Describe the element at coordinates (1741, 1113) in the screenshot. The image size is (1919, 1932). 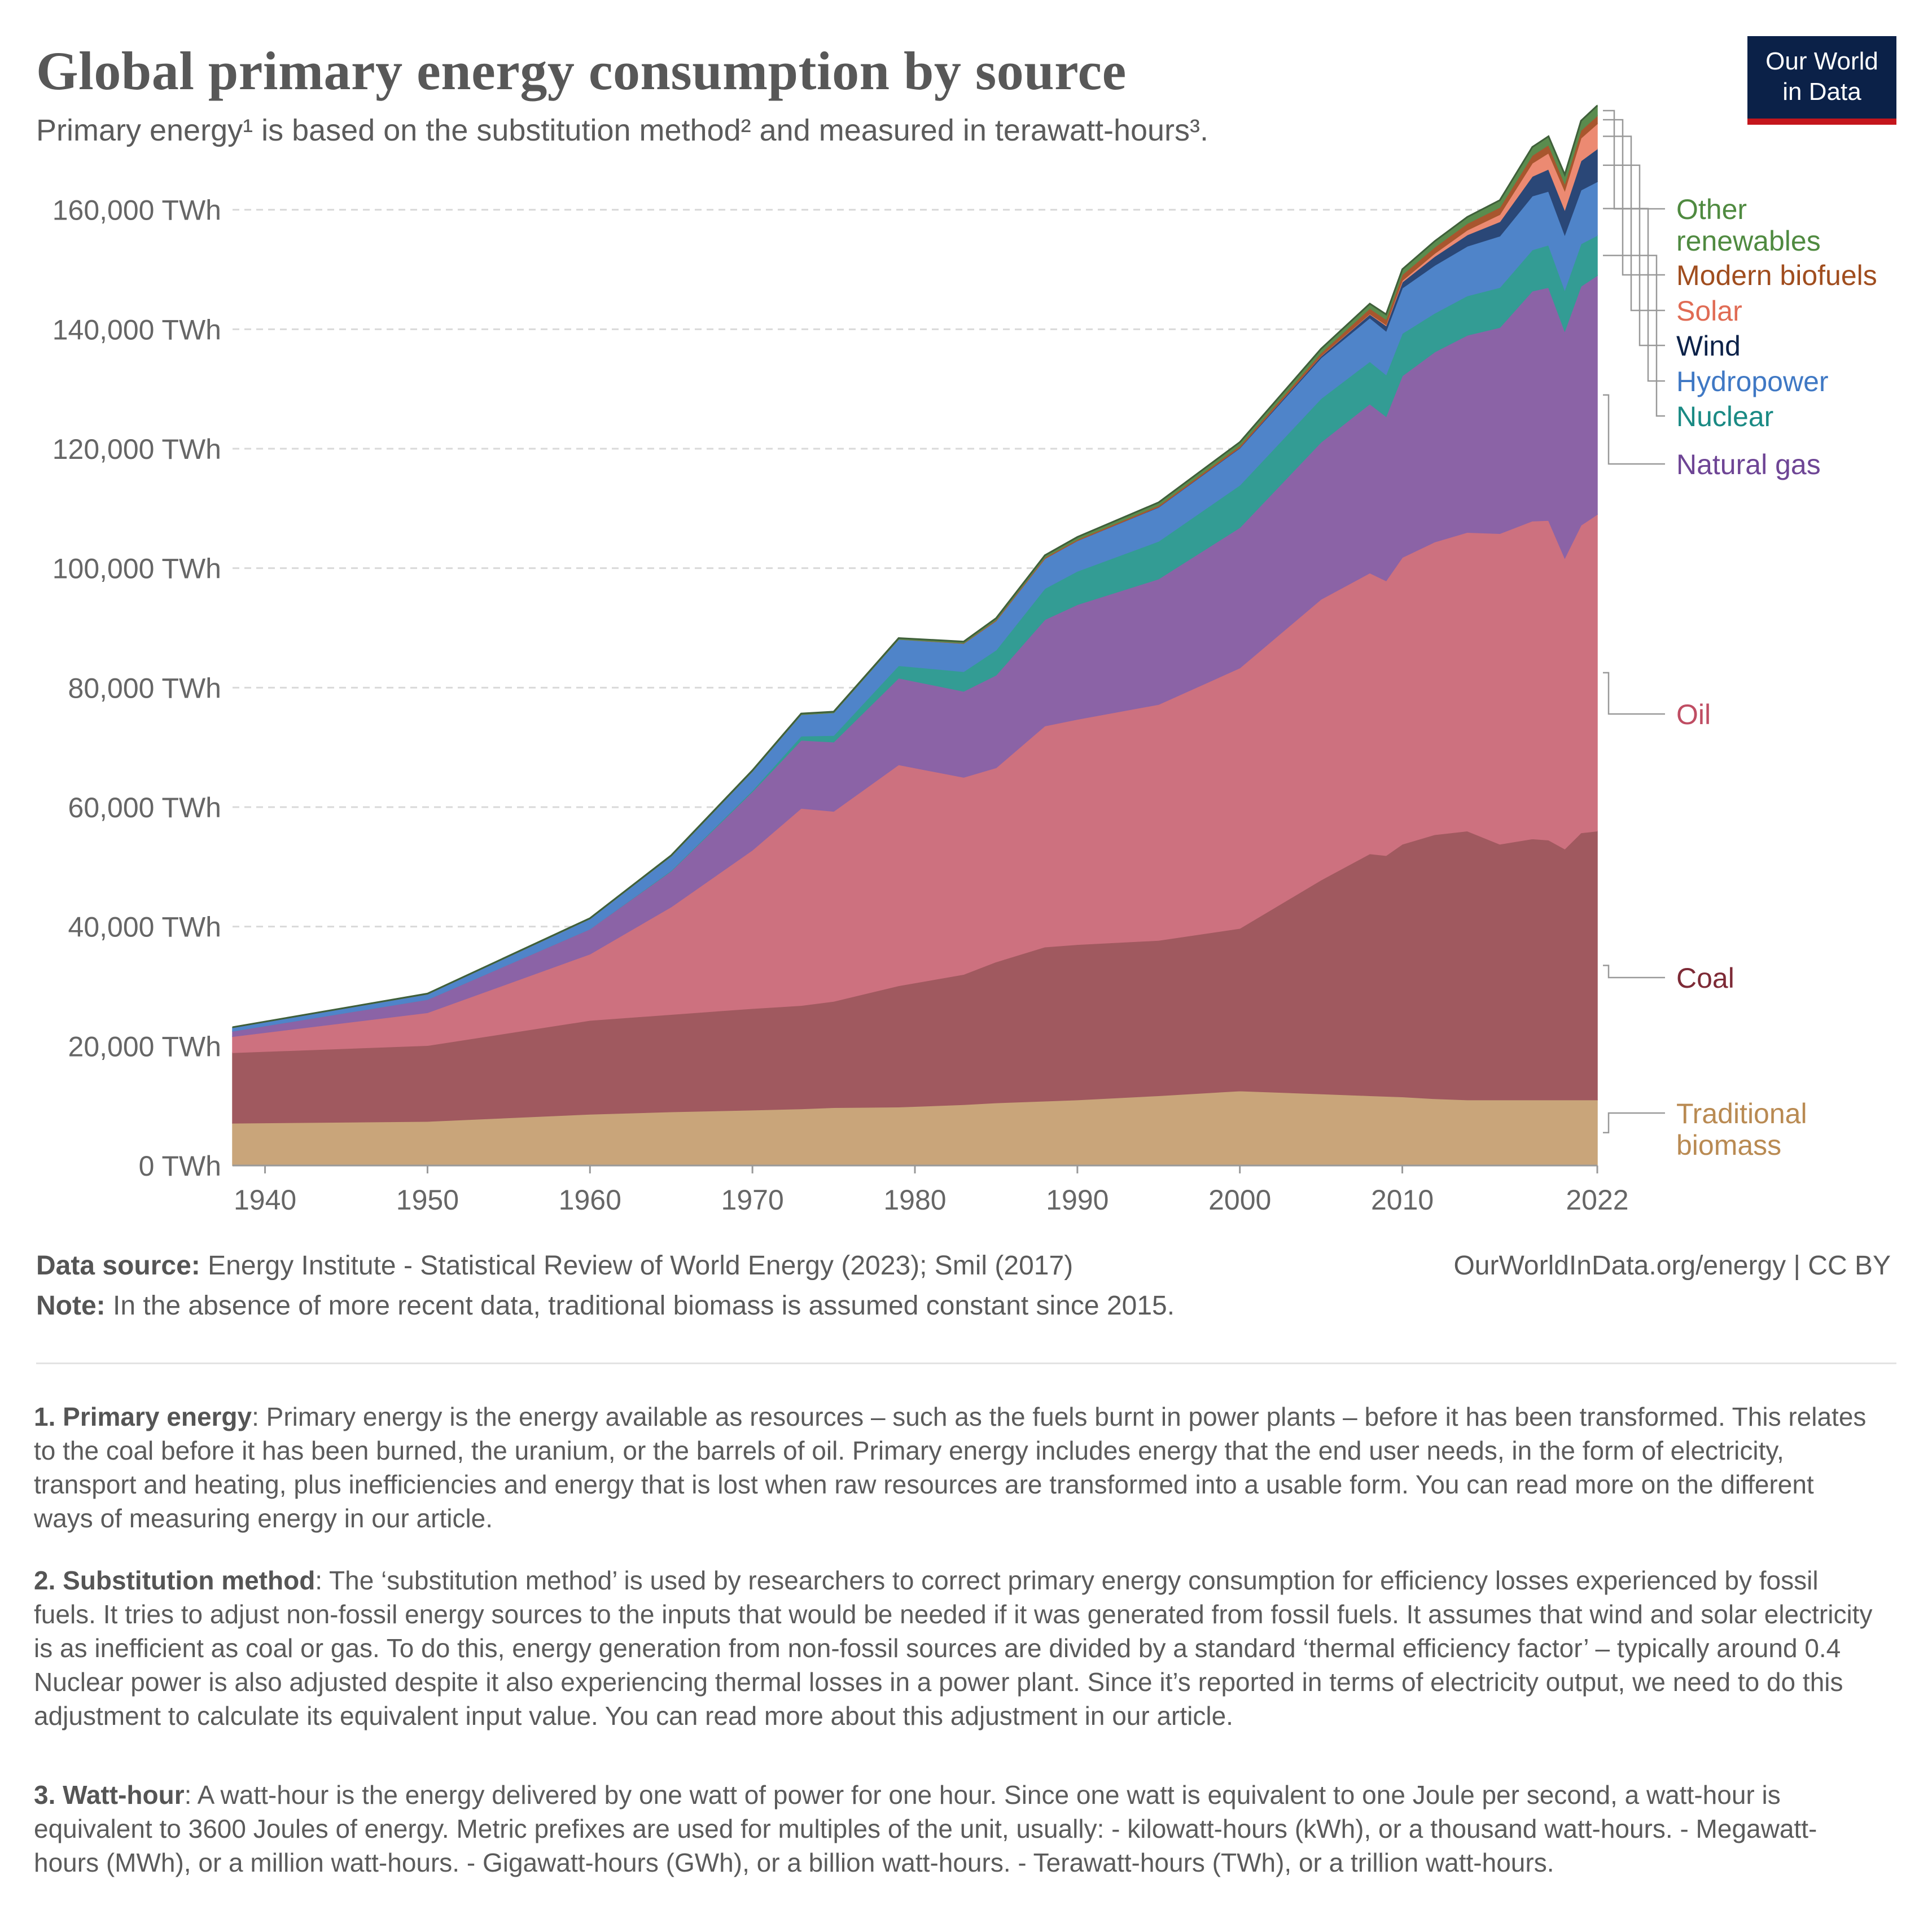
I see `label-line: Traditional` at that location.